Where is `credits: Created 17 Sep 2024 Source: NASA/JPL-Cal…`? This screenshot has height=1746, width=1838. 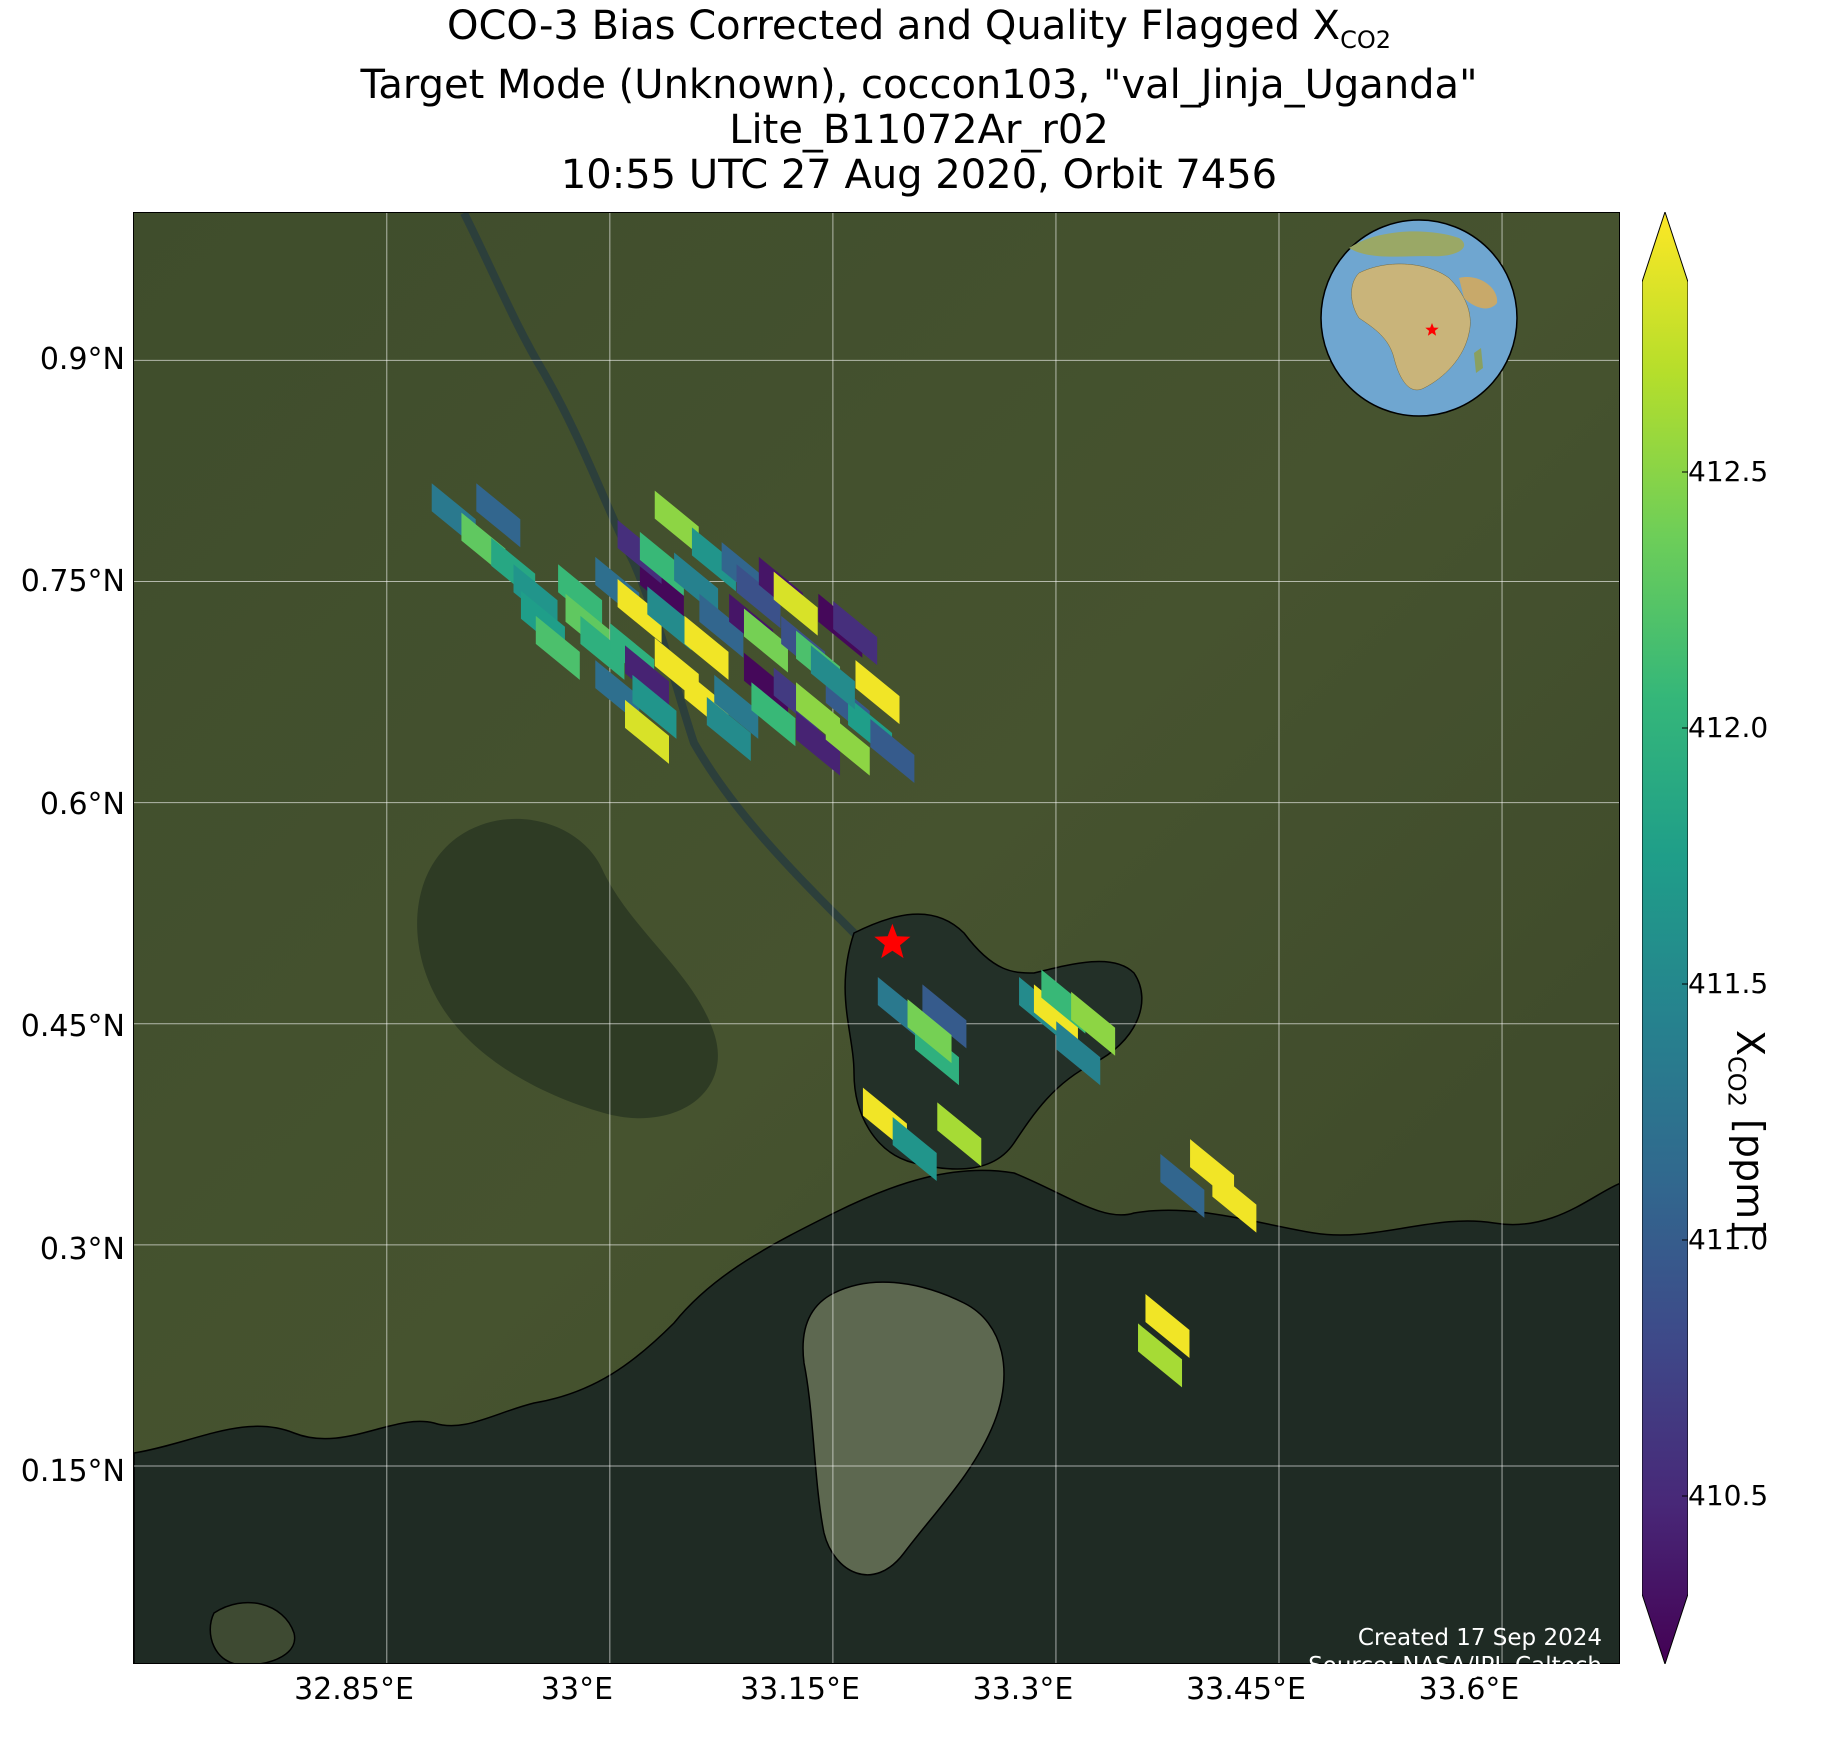 credits: Created 17 Sep 2024 Source: NASA/JPL-Cal… is located at coordinates (1455, 1652).